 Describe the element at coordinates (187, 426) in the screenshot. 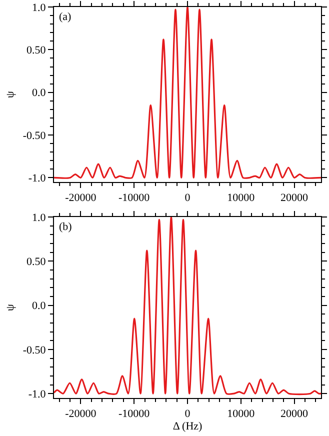

I see `x-axis-title: Δ (Hz)` at that location.